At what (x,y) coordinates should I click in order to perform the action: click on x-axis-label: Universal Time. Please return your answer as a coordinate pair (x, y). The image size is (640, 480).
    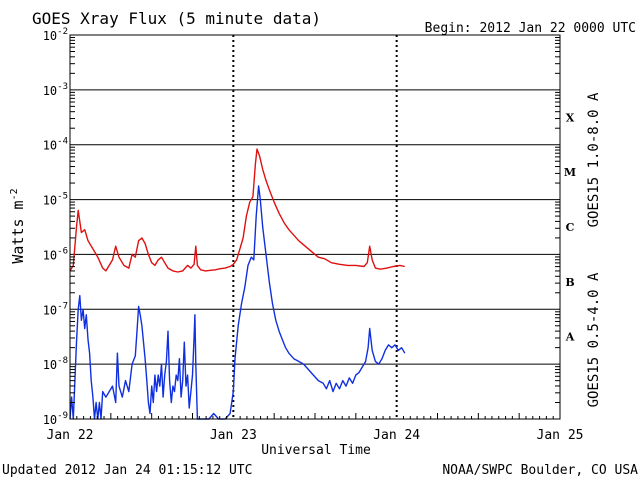
    Looking at the image, I should click on (316, 450).